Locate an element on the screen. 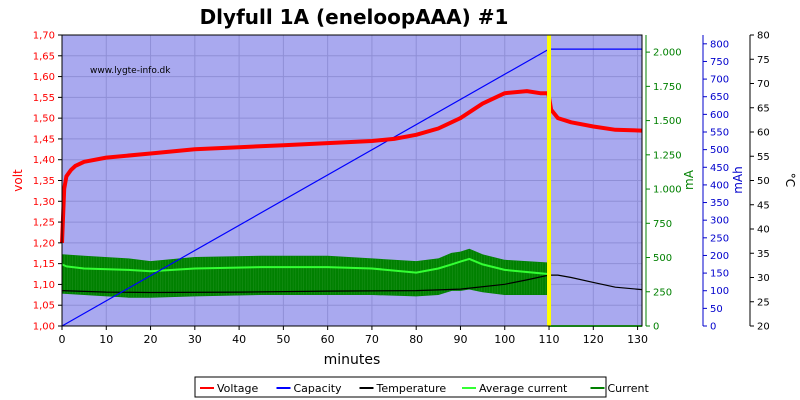 The width and height of the screenshot is (800, 400). volt-tick-label: 1,40 is located at coordinates (44, 160).